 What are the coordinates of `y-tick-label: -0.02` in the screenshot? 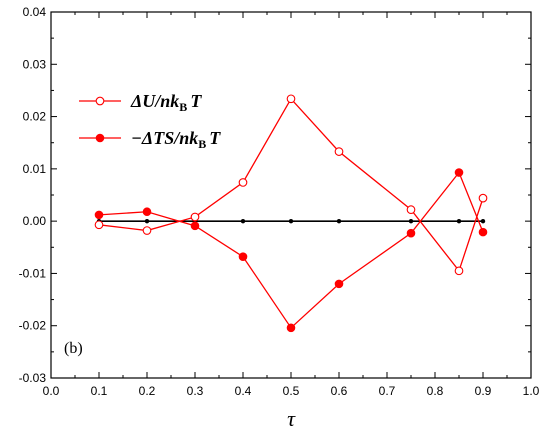 It's located at (33, 326).